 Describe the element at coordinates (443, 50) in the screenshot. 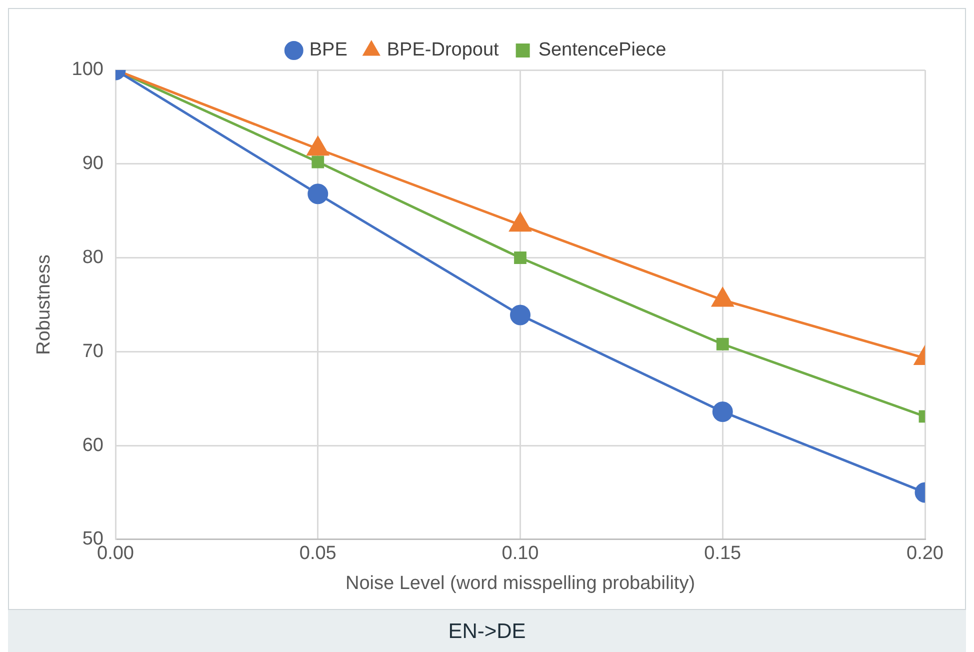

I see `legend-label: BPE-Dropout` at that location.